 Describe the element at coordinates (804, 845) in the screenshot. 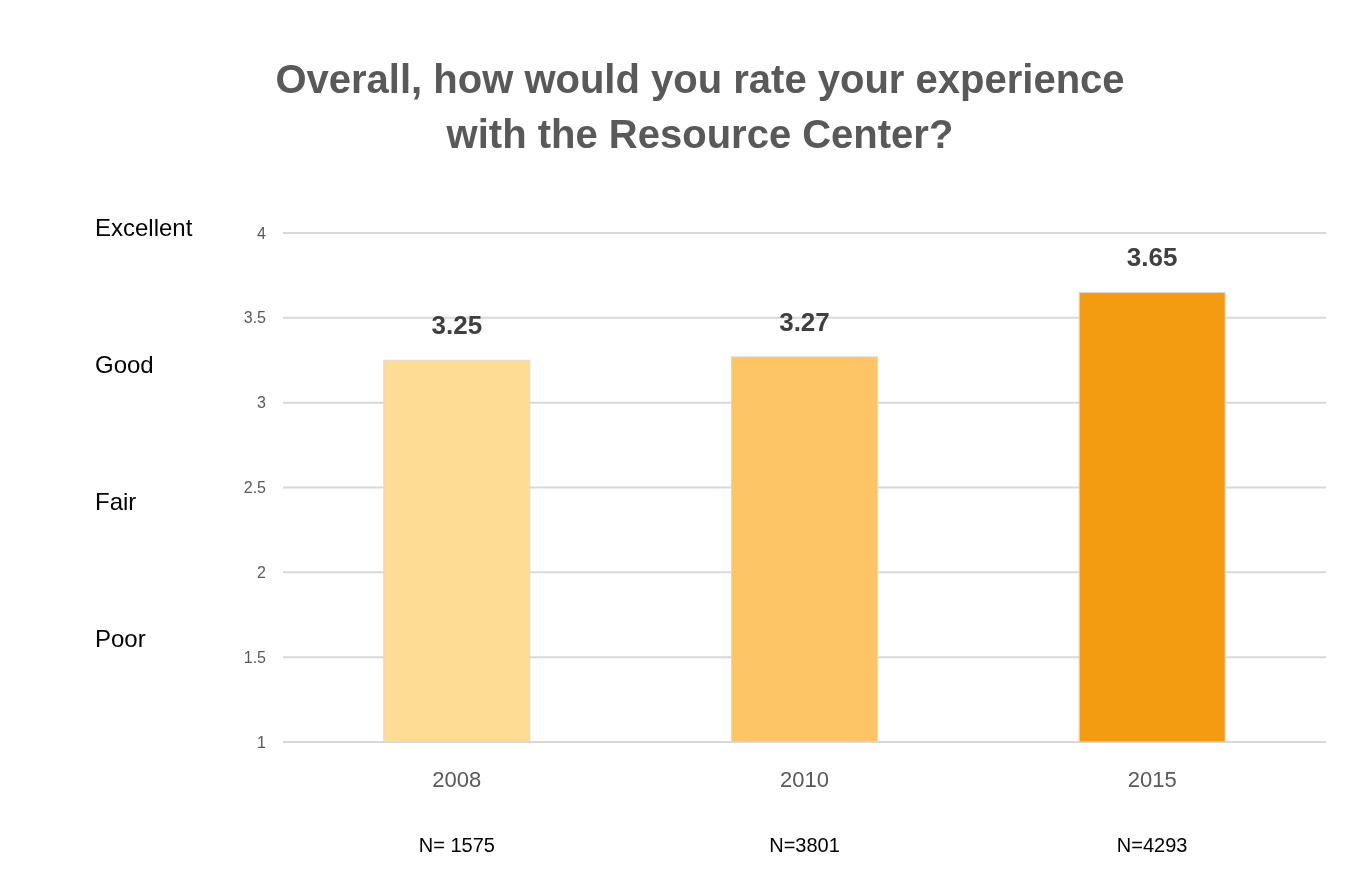

I see `text: N=3801` at that location.